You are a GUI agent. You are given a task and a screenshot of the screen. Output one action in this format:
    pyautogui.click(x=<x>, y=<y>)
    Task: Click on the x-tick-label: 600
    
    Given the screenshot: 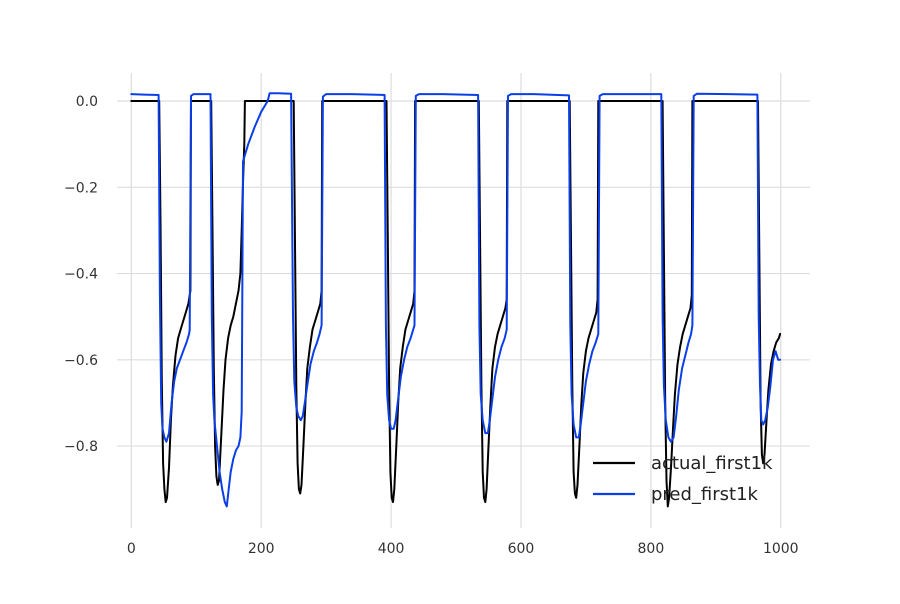 What is the action you would take?
    pyautogui.click(x=521, y=549)
    